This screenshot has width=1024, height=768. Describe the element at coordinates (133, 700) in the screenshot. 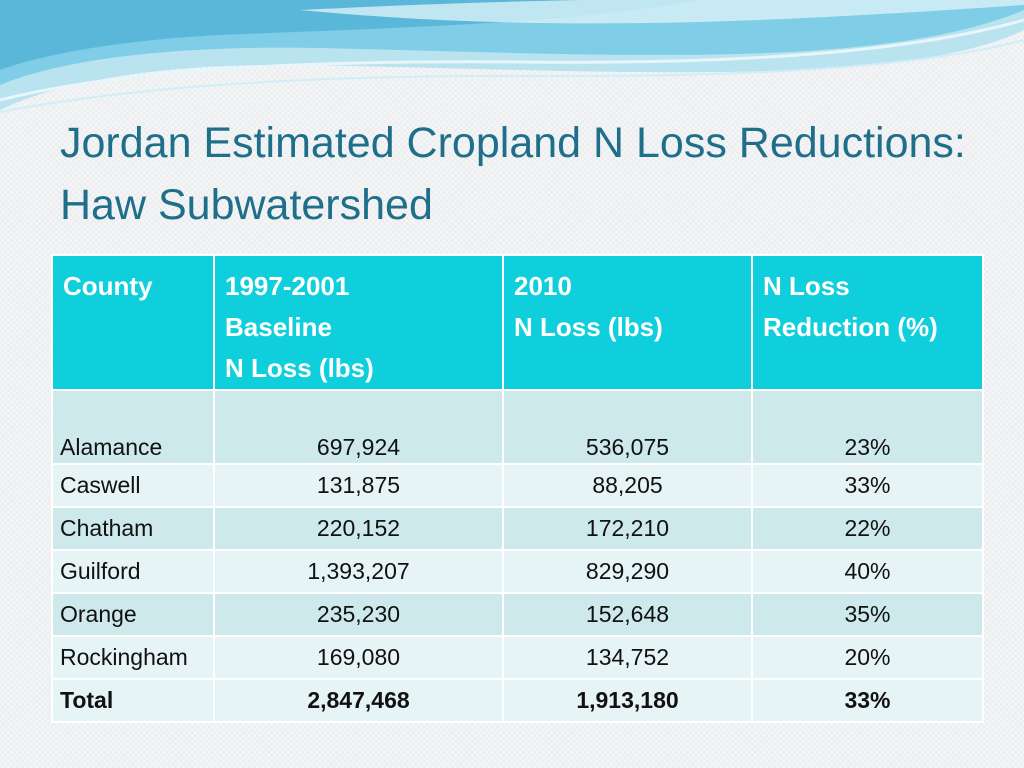

I see `total-label-cell: Total` at that location.